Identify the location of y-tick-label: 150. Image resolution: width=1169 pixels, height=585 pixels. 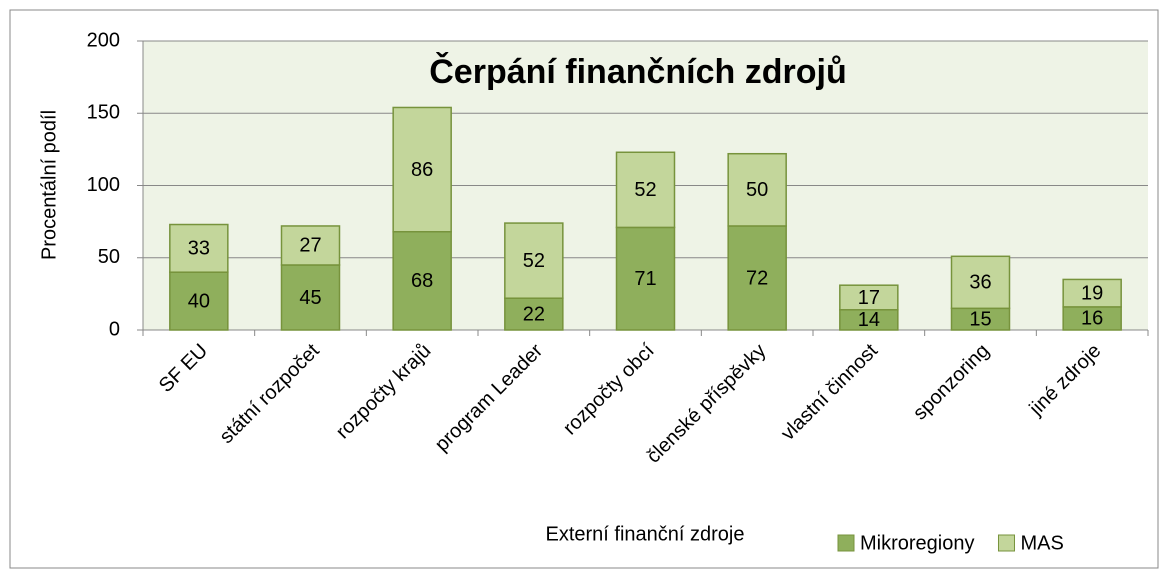
(103, 113).